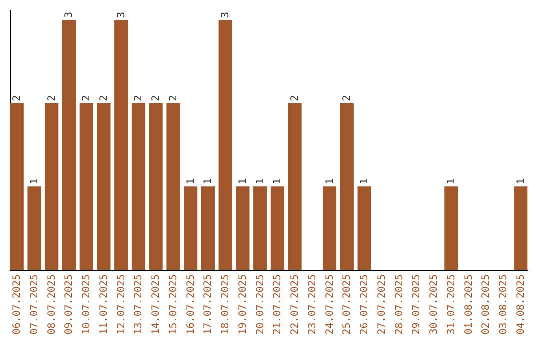  I want to click on x-tick-label: 01.08.2025, so click(469, 304).